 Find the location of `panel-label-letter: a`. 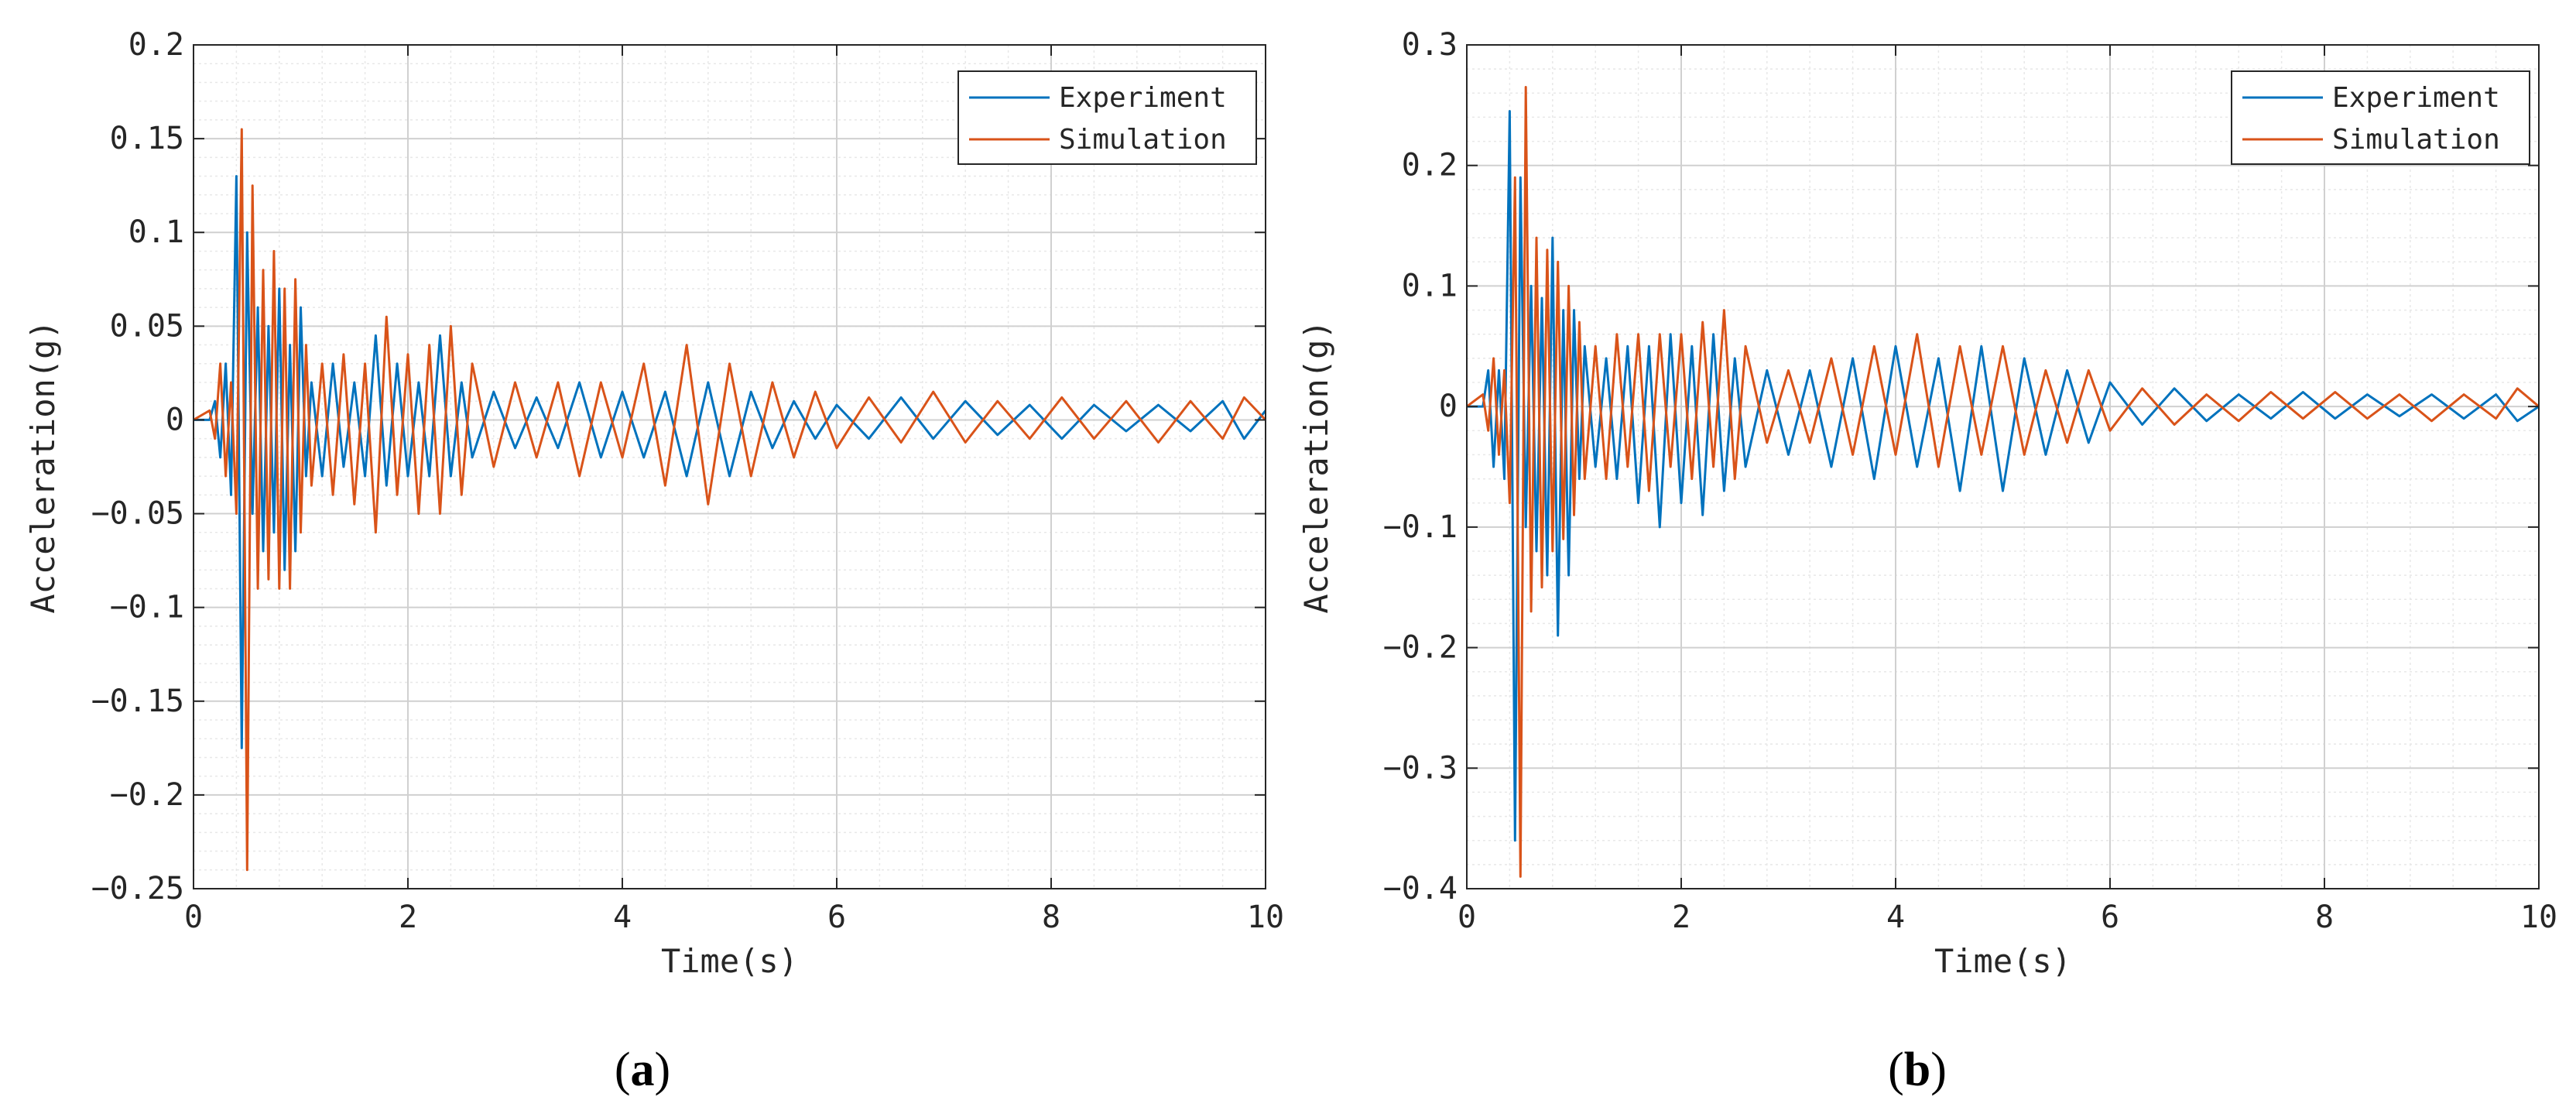

panel-label-letter: a is located at coordinates (643, 1070).